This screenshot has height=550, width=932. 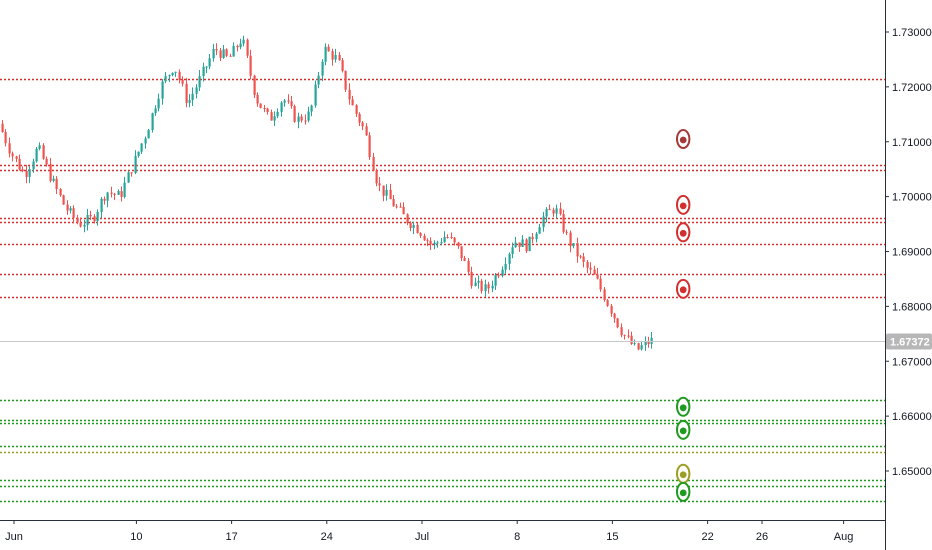 What do you see at coordinates (909, 341) in the screenshot?
I see `last-price-tag-box` at bounding box center [909, 341].